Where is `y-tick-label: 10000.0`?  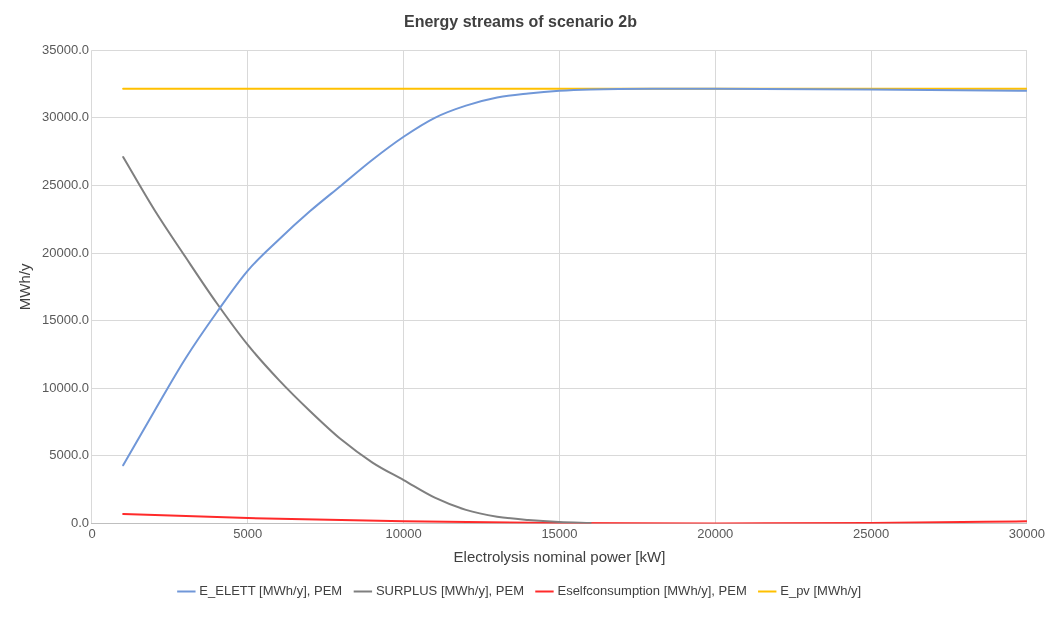 y-tick-label: 10000.0 is located at coordinates (65, 387).